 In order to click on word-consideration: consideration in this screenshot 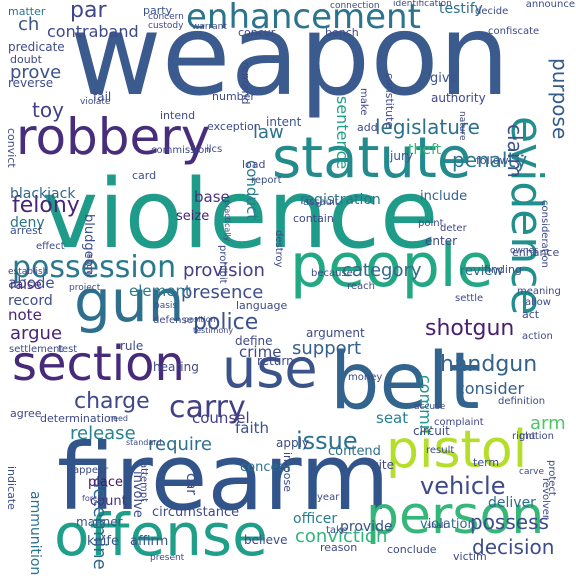, I will do `click(544, 234)`.